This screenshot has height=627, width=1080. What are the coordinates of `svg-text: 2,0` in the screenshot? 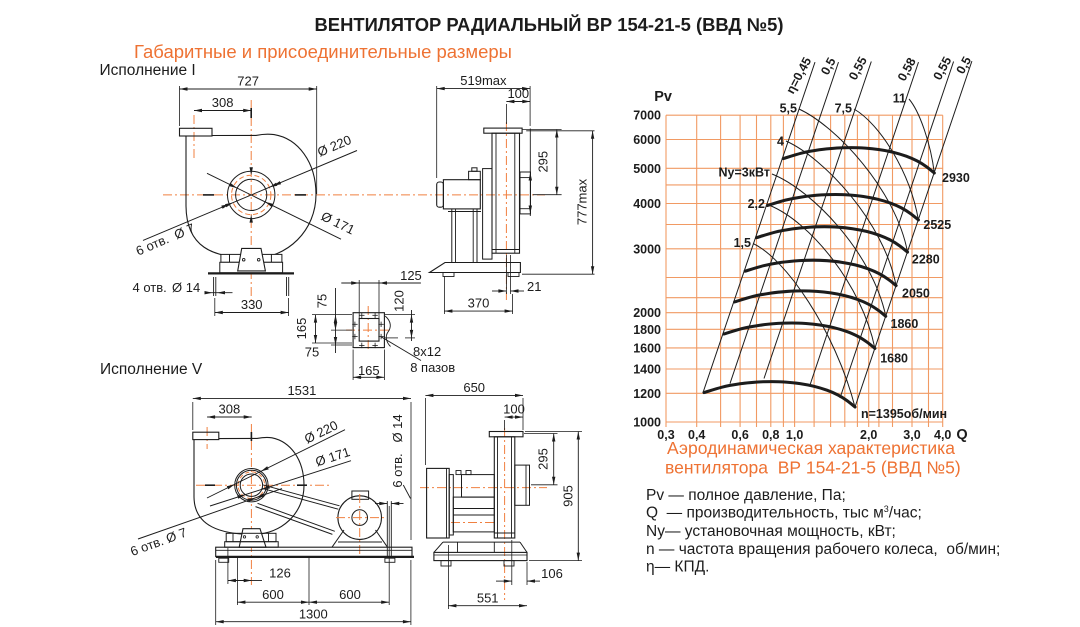 It's located at (868, 435).